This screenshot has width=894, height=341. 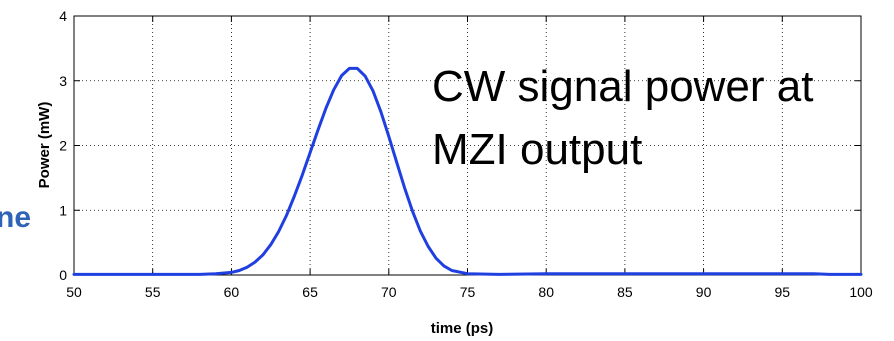 What do you see at coordinates (63, 16) in the screenshot?
I see `y-tick-label: 4` at bounding box center [63, 16].